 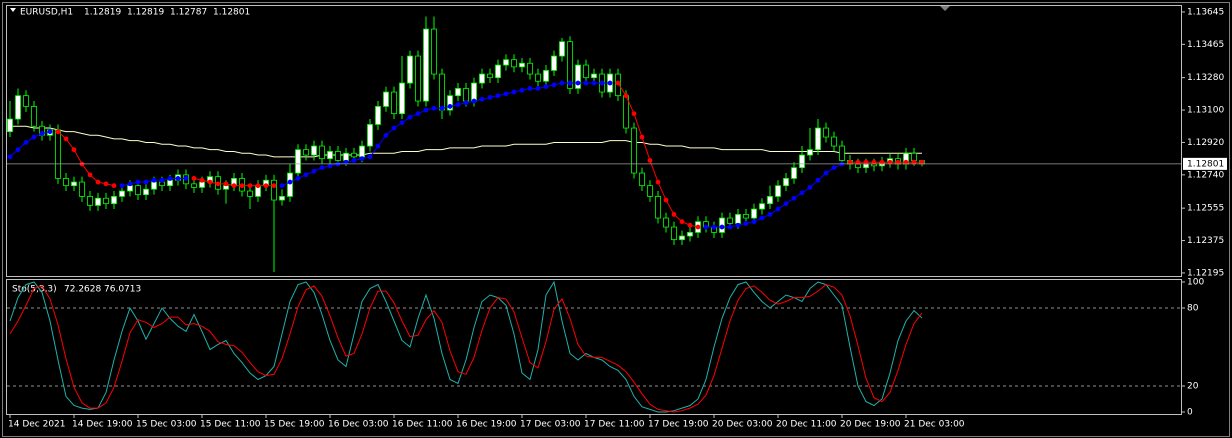 I want to click on y-tick-label: 1.13280, so click(x=1205, y=78).